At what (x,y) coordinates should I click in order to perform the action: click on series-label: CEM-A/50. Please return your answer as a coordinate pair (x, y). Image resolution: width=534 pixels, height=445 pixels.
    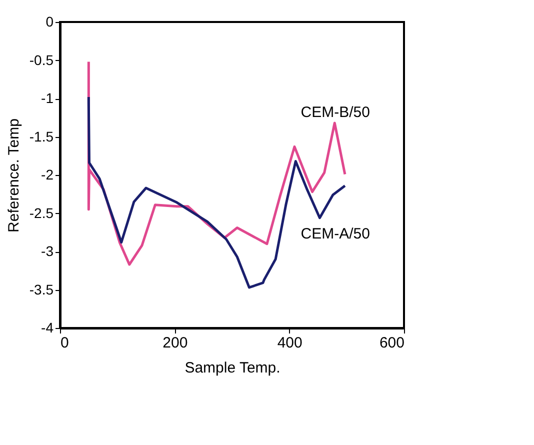
    Looking at the image, I should click on (335, 234).